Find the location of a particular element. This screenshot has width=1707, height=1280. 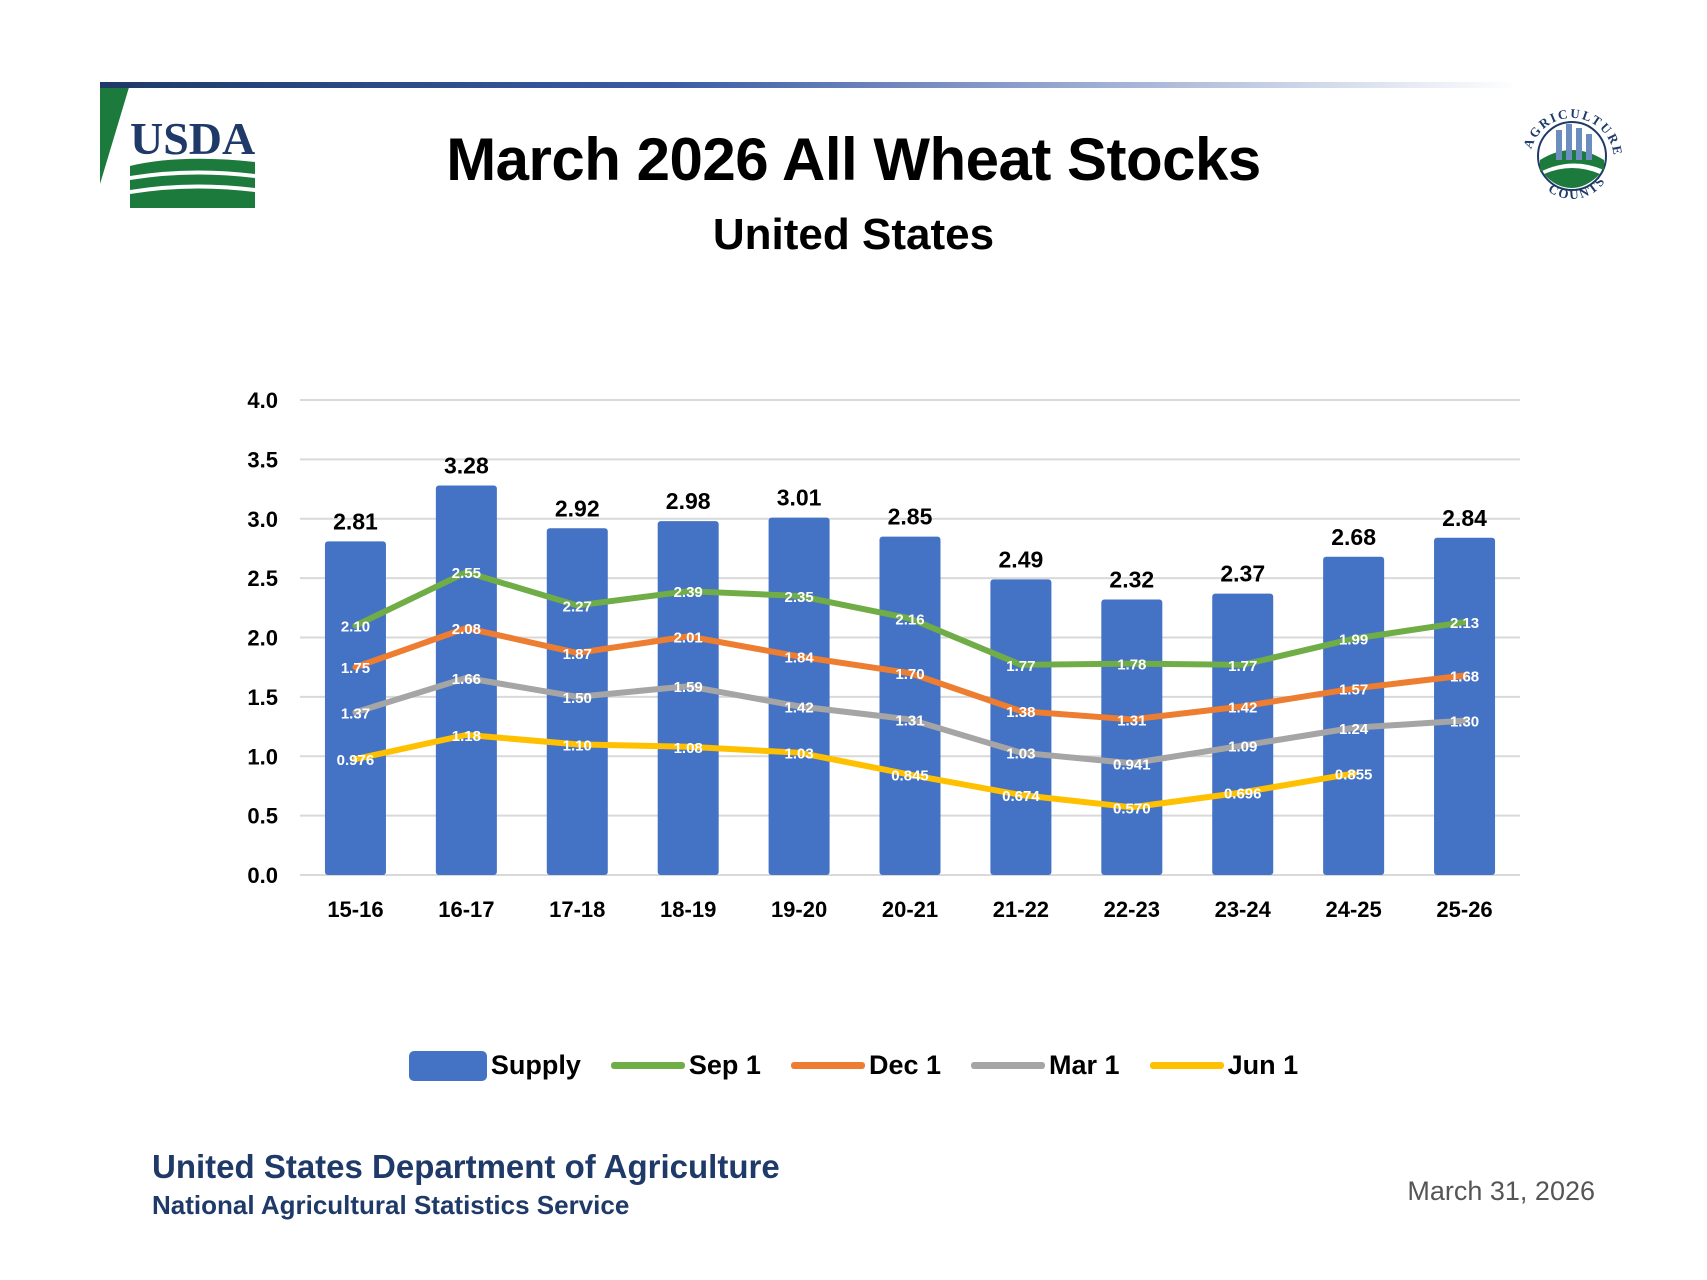

header-gradient-band is located at coordinates (810, 85).